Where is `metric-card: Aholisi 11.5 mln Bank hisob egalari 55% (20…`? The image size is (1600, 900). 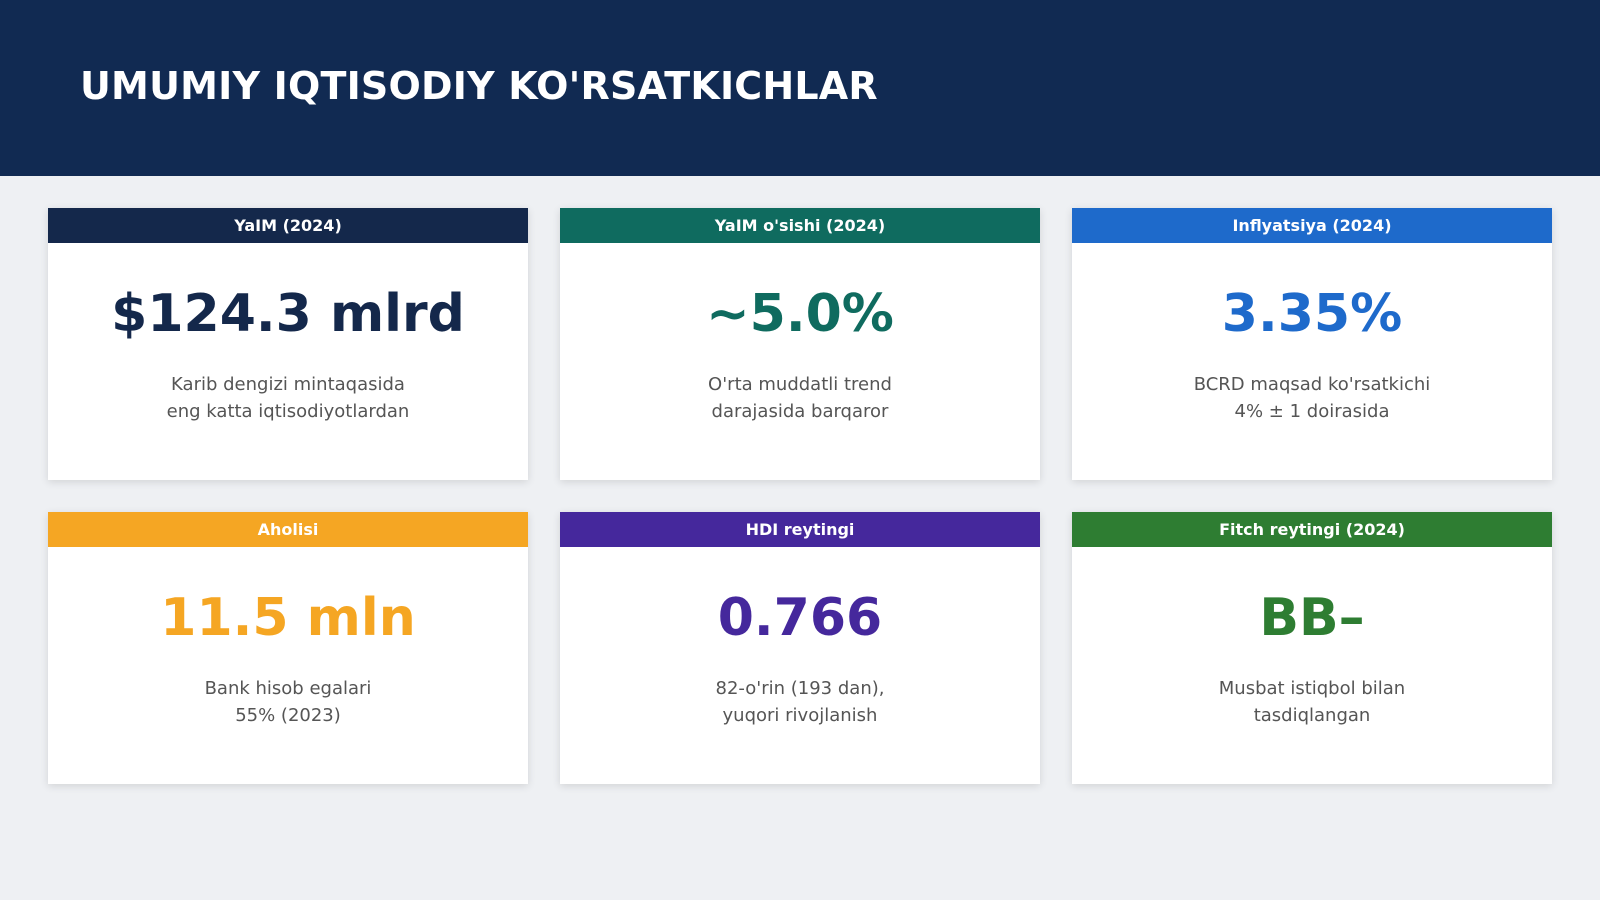 metric-card: Aholisi 11.5 mln Bank hisob egalari 55% (20… is located at coordinates (288, 648).